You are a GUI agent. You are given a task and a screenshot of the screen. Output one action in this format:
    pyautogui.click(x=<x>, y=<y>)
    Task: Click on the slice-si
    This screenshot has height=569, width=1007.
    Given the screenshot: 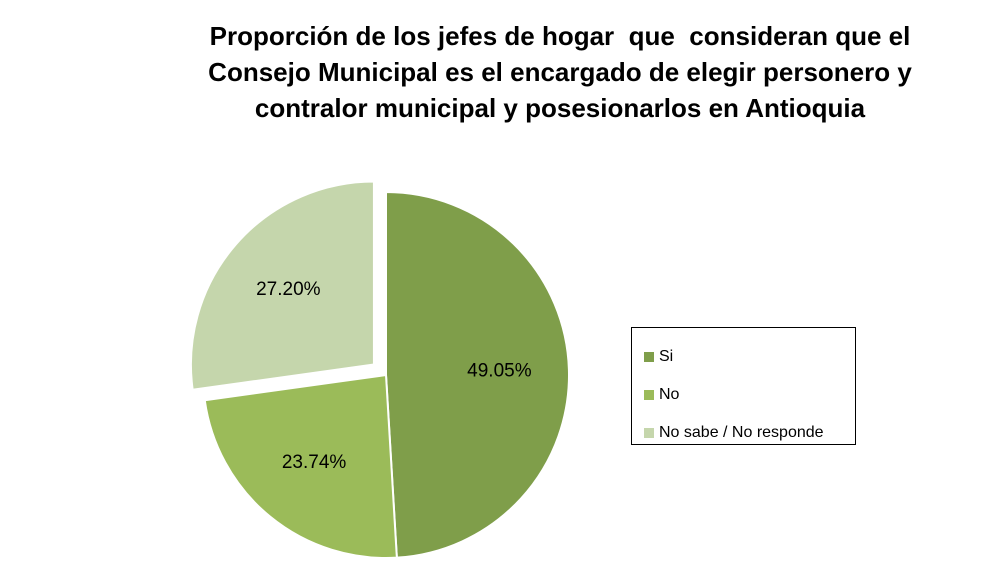 What is the action you would take?
    pyautogui.click(x=477, y=374)
    